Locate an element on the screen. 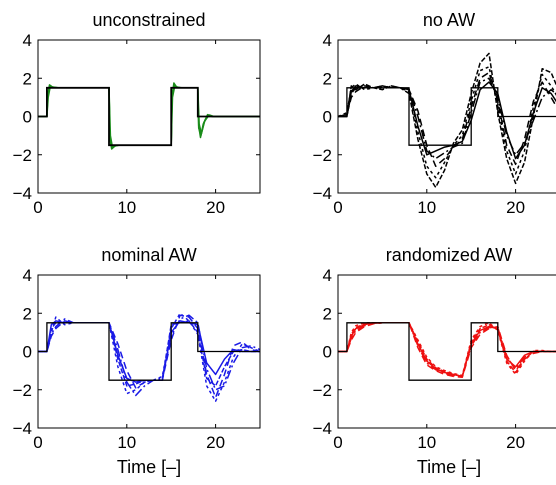 The height and width of the screenshot is (485, 556). subplot-title: unconstrained is located at coordinates (148, 20).